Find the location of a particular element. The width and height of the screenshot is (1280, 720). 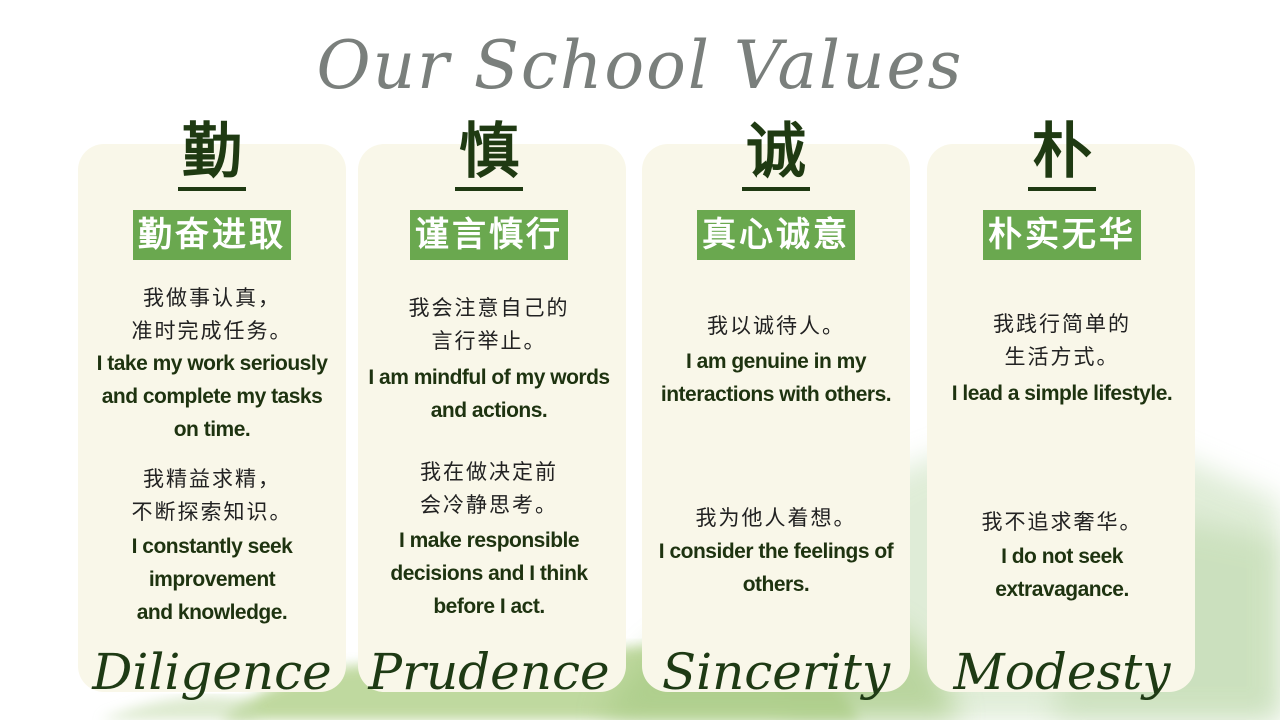

page-title: Our School Values is located at coordinates (640, 65).